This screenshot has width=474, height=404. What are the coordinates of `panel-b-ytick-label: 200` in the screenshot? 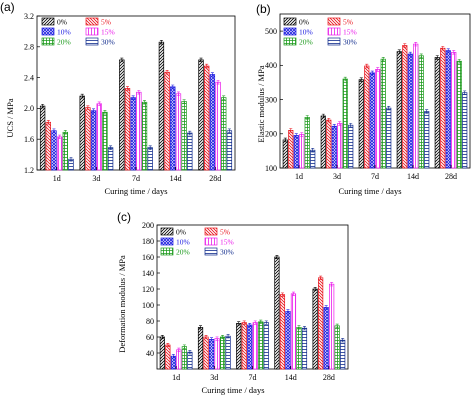 It's located at (271, 134).